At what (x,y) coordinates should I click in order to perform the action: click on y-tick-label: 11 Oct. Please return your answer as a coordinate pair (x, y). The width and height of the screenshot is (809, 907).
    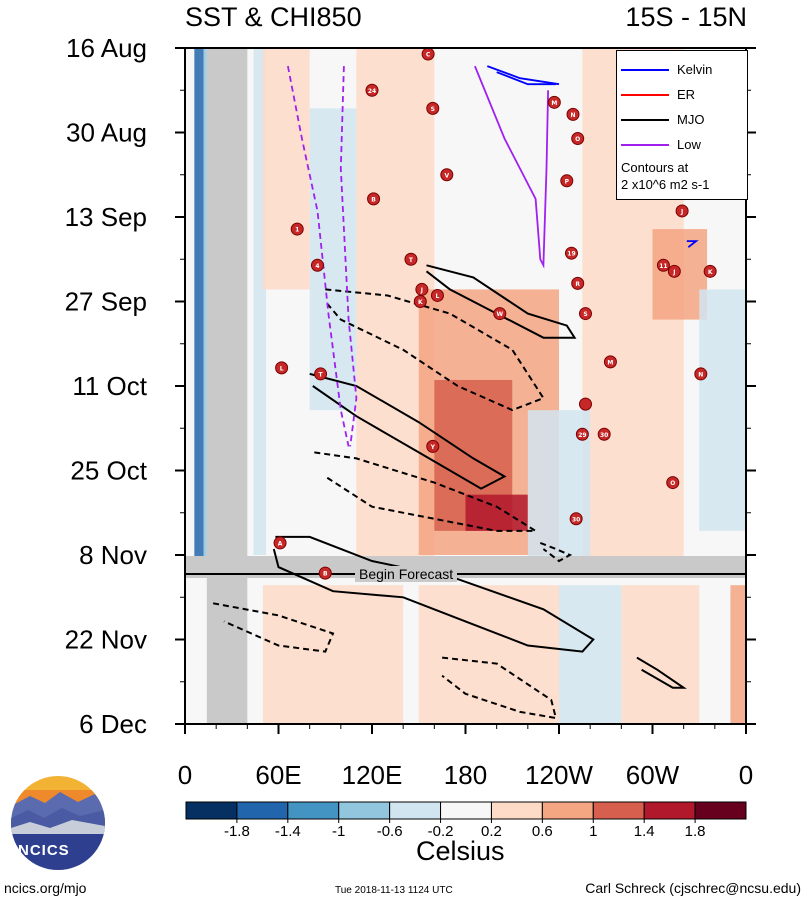
    Looking at the image, I should click on (109, 386).